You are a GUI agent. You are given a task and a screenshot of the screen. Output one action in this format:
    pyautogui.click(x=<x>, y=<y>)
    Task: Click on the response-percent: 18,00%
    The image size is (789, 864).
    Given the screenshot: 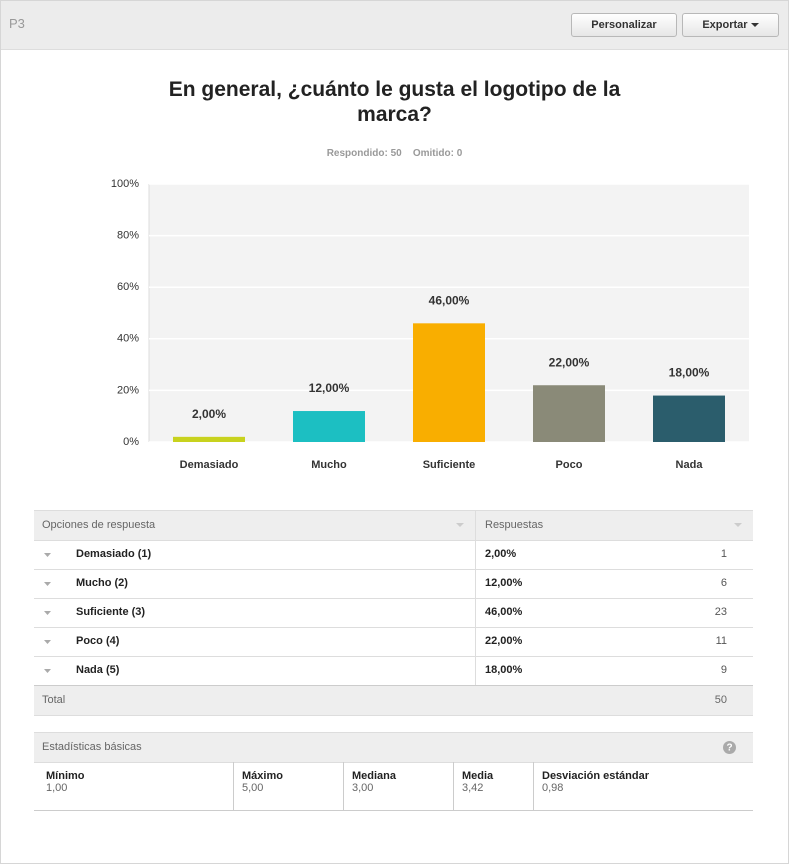 What is the action you would take?
    pyautogui.click(x=504, y=670)
    